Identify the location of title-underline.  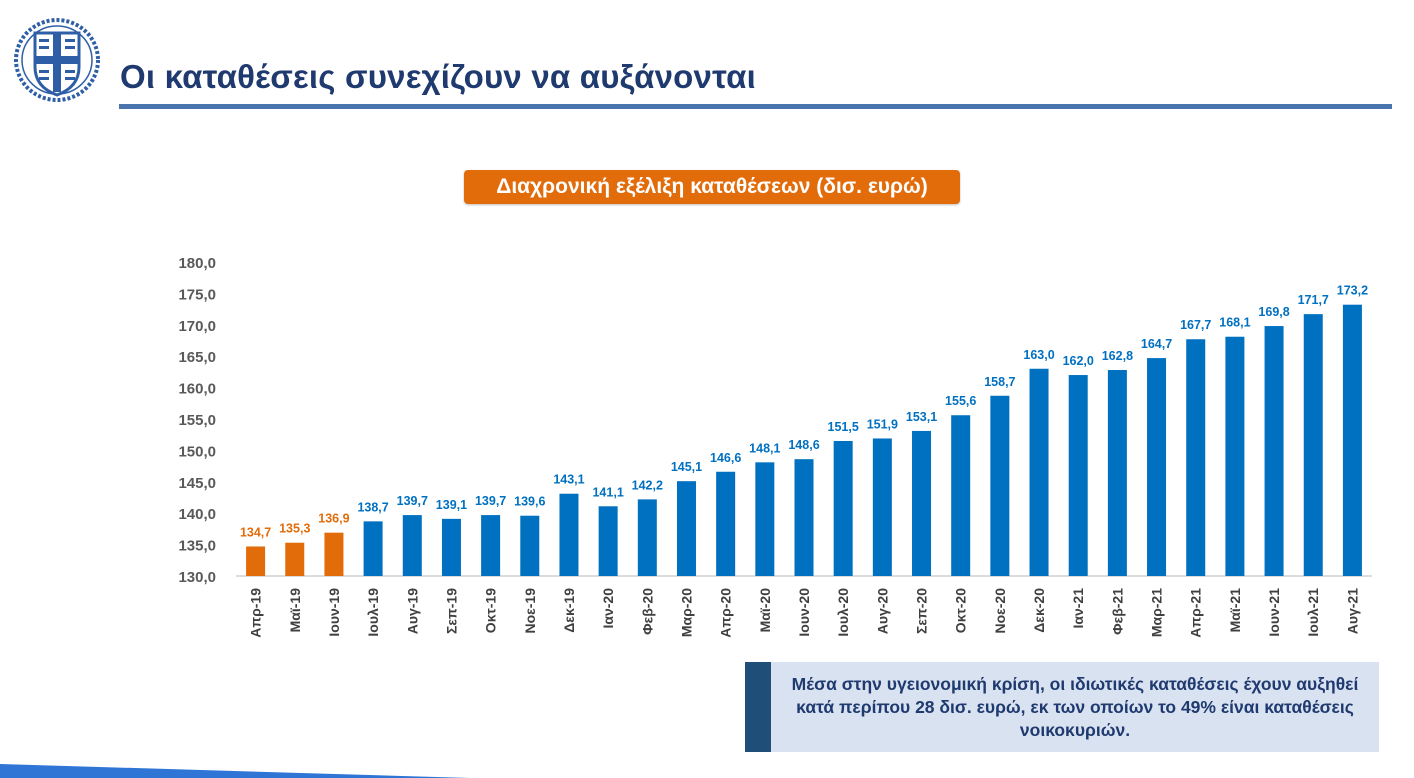
(755, 106).